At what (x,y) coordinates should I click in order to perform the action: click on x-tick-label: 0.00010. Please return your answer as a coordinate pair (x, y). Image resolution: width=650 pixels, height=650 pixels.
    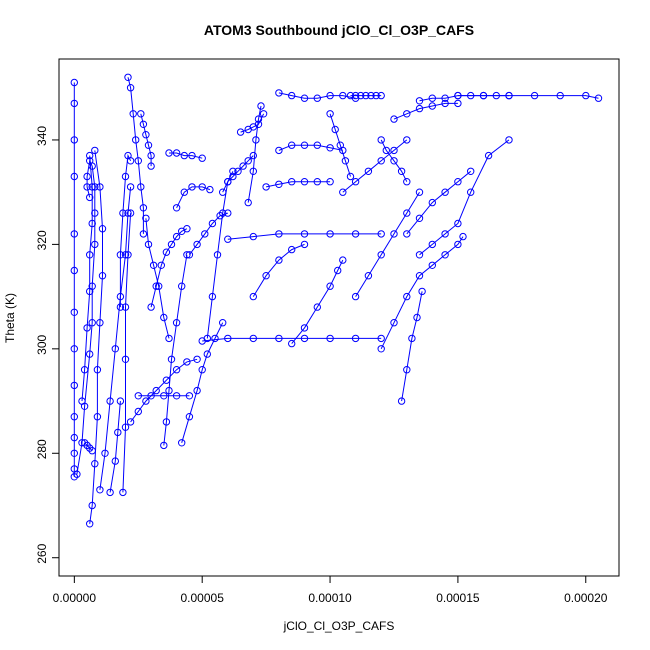
    Looking at the image, I should click on (330, 598).